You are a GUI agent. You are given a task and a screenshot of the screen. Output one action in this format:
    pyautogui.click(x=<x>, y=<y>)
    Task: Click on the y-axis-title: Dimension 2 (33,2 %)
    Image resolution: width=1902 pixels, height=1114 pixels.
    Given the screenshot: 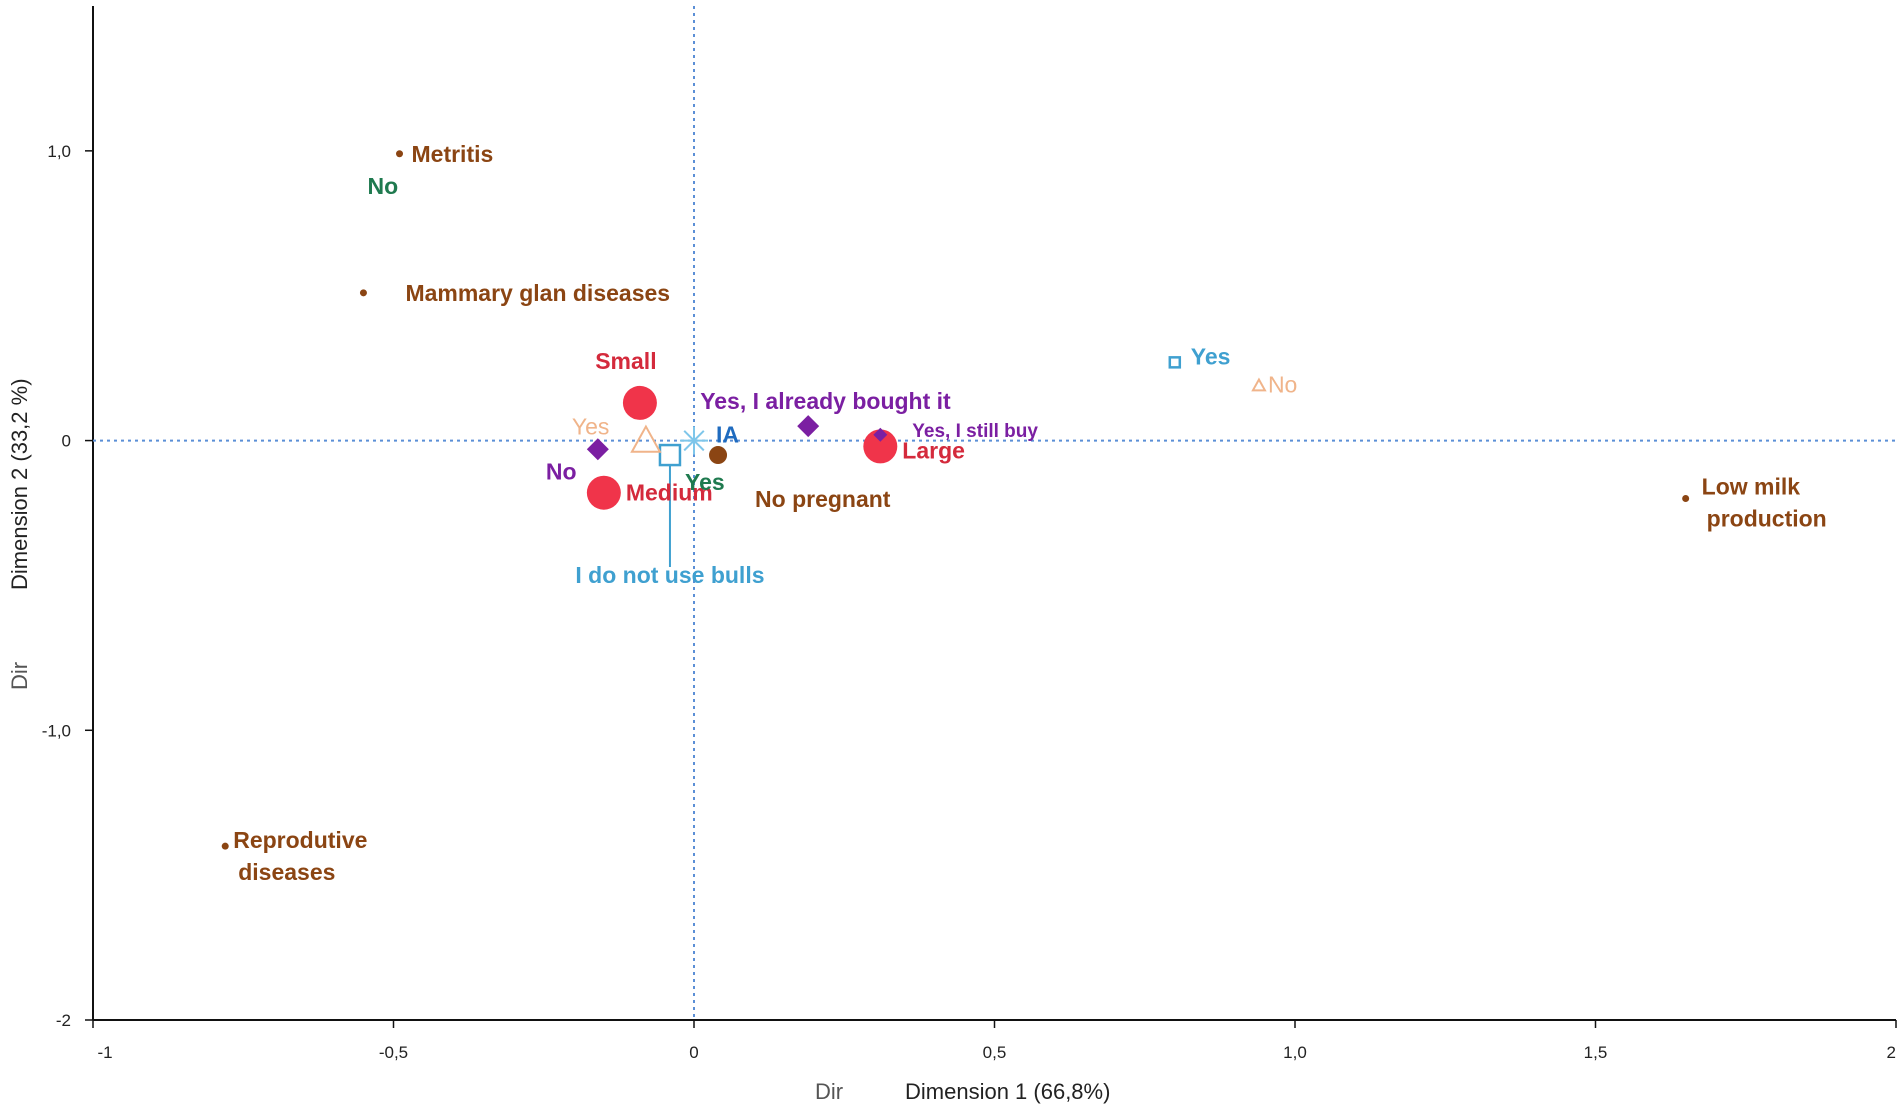 What is the action you would take?
    pyautogui.click(x=19, y=484)
    